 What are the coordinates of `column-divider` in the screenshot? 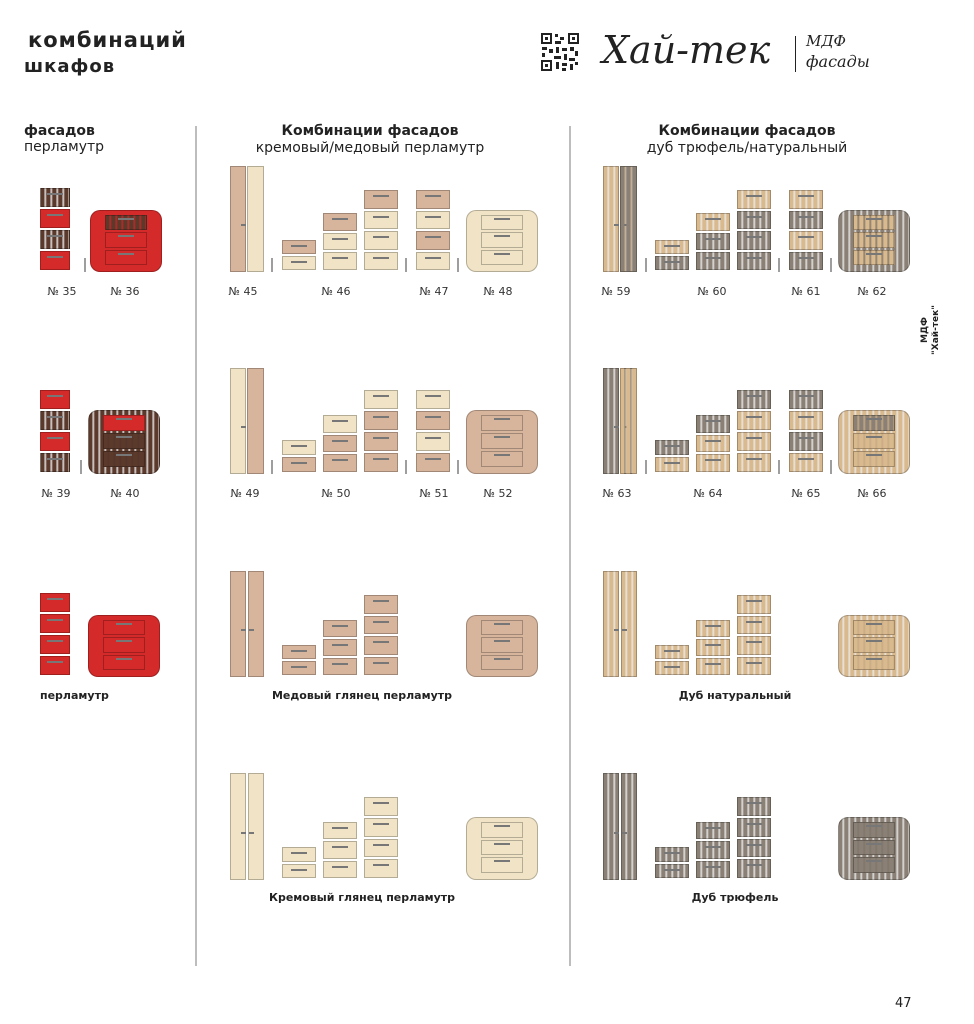 It's located at (196, 546).